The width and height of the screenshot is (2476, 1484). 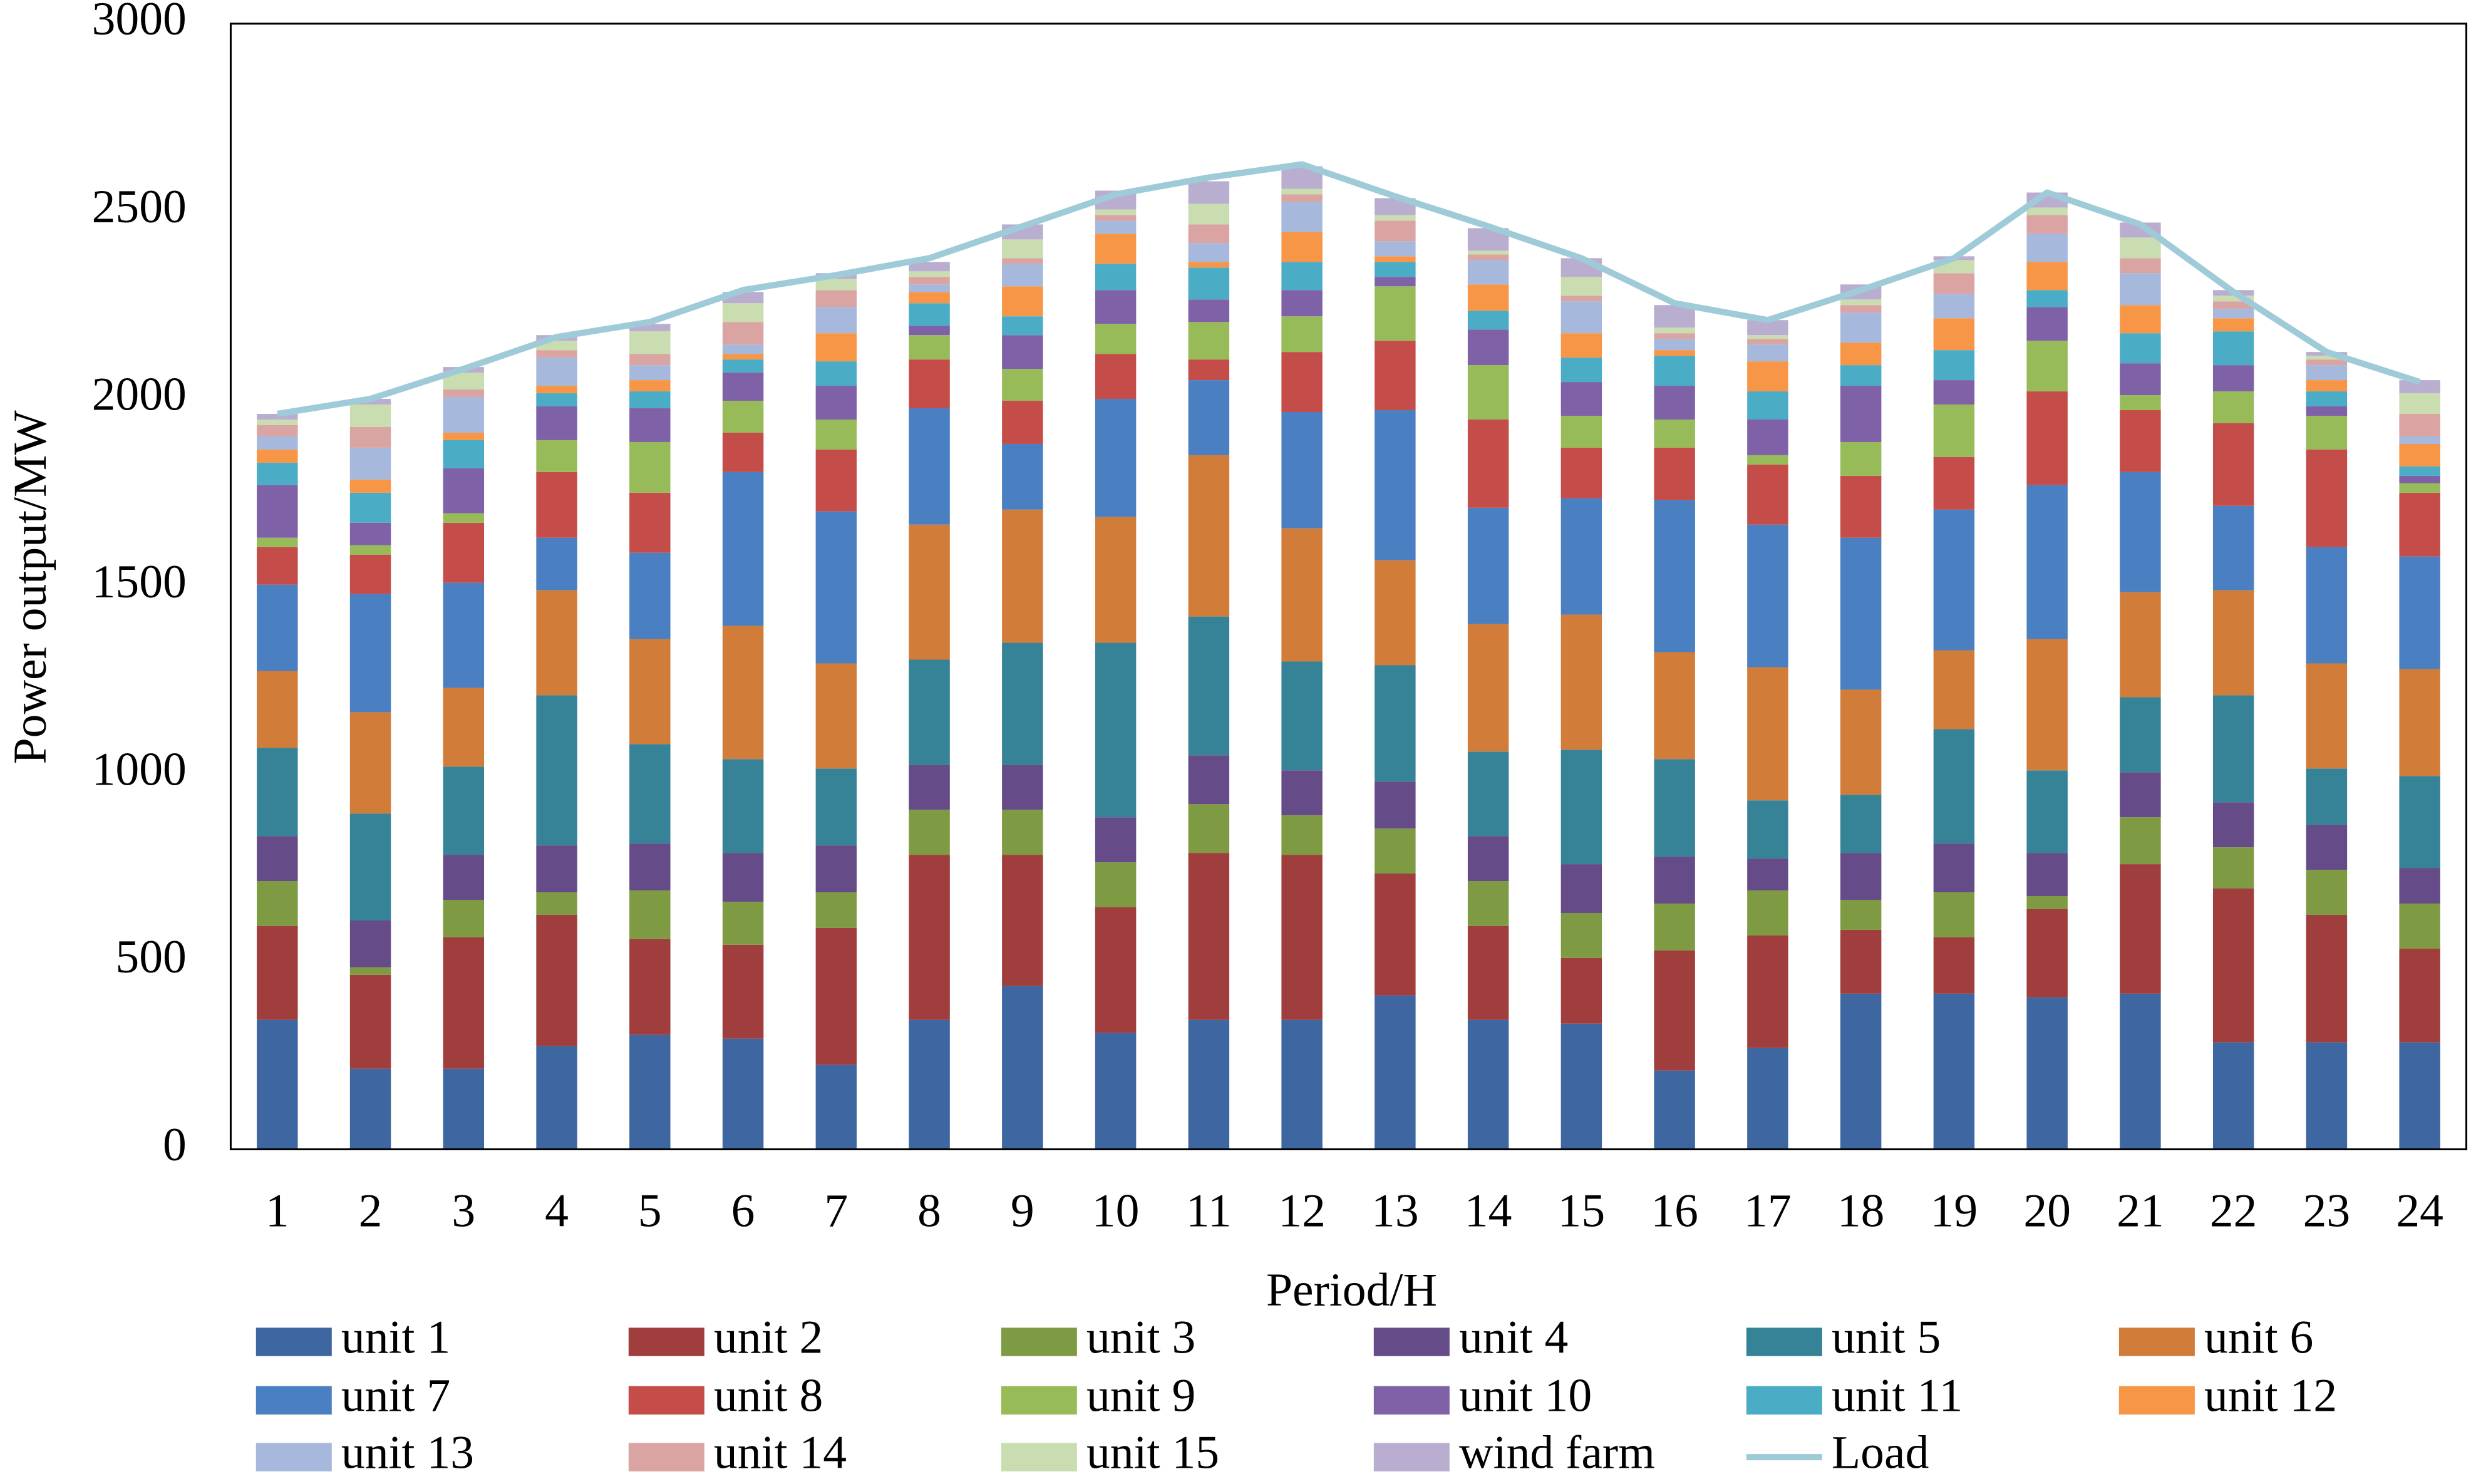 What do you see at coordinates (1557, 1452) in the screenshot?
I see `legend-label: wind farm` at bounding box center [1557, 1452].